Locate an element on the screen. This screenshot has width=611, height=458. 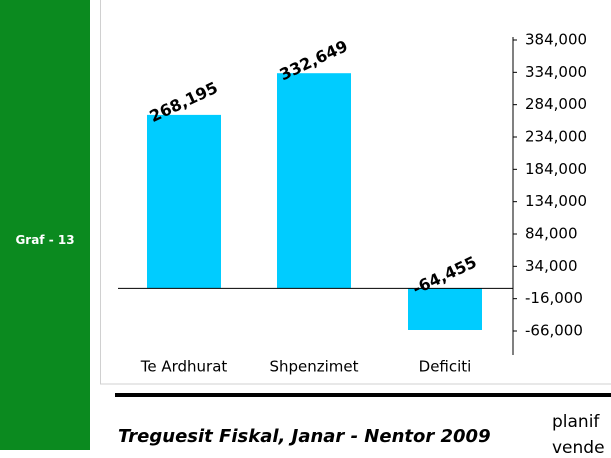
y-tick-label: 384,000 is located at coordinates (556, 40).